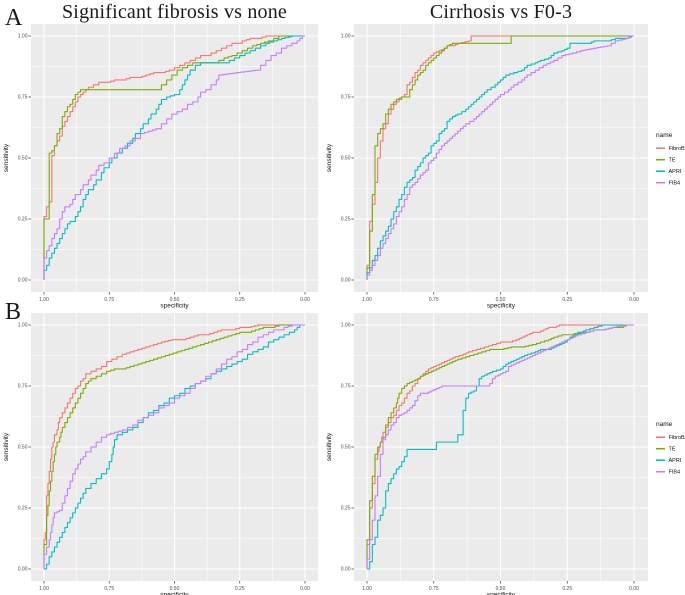  Describe the element at coordinates (14, 18) in the screenshot. I see `panel-label-a: A` at that location.